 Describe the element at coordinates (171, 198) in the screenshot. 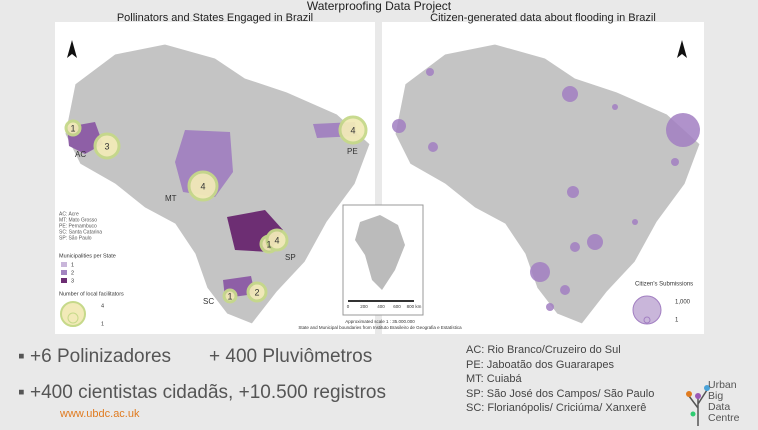

I see `state-label: MT` at that location.